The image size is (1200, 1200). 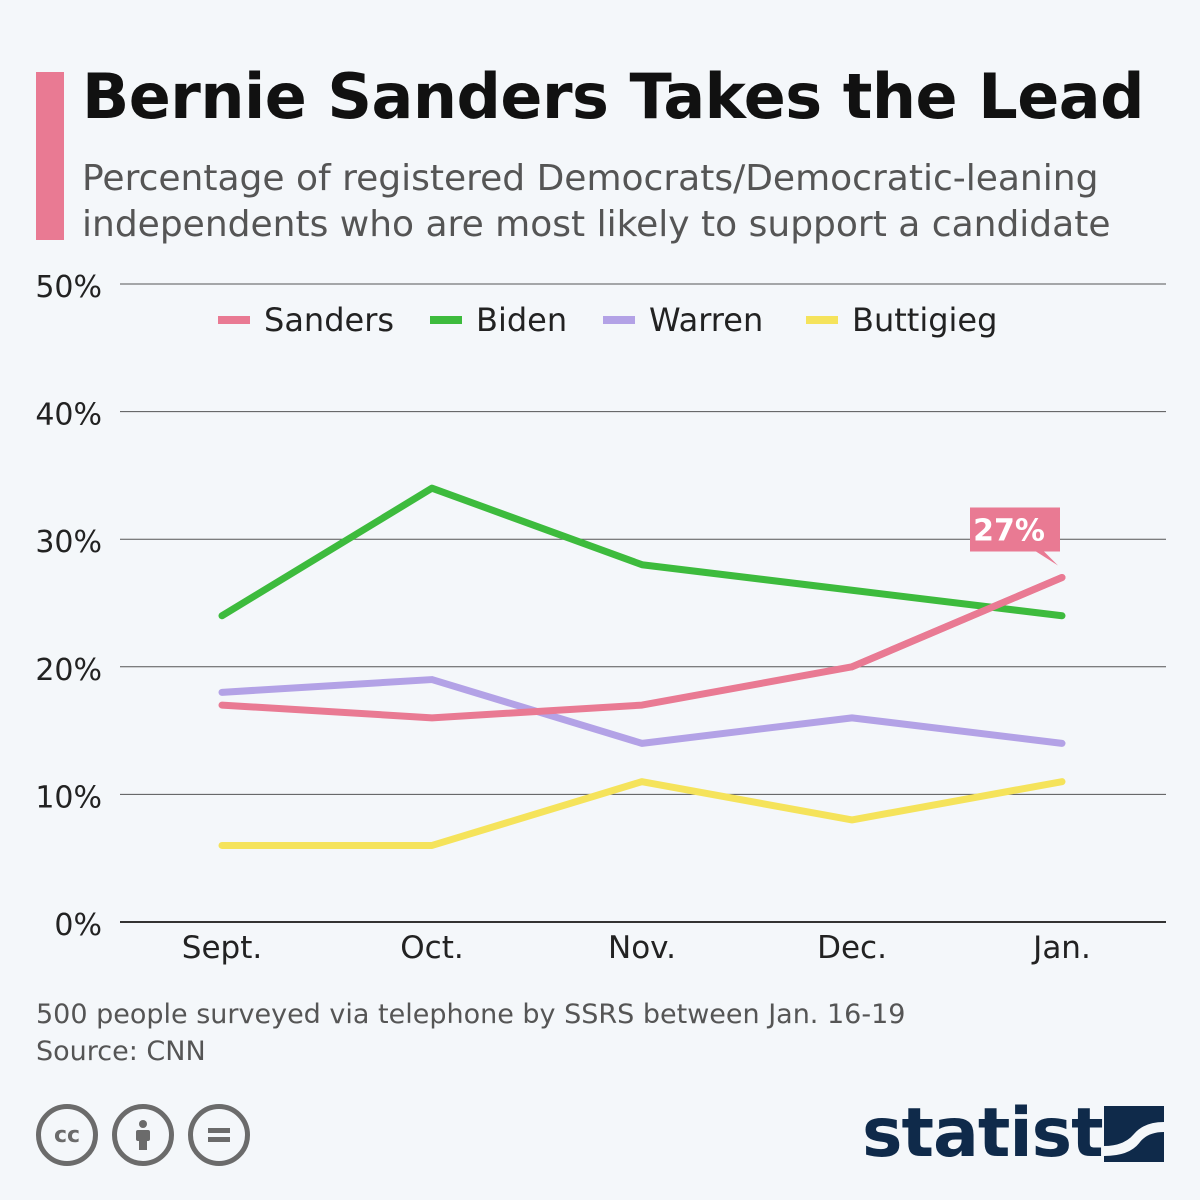 What do you see at coordinates (1061, 948) in the screenshot?
I see `x-tick-label: Jan.` at bounding box center [1061, 948].